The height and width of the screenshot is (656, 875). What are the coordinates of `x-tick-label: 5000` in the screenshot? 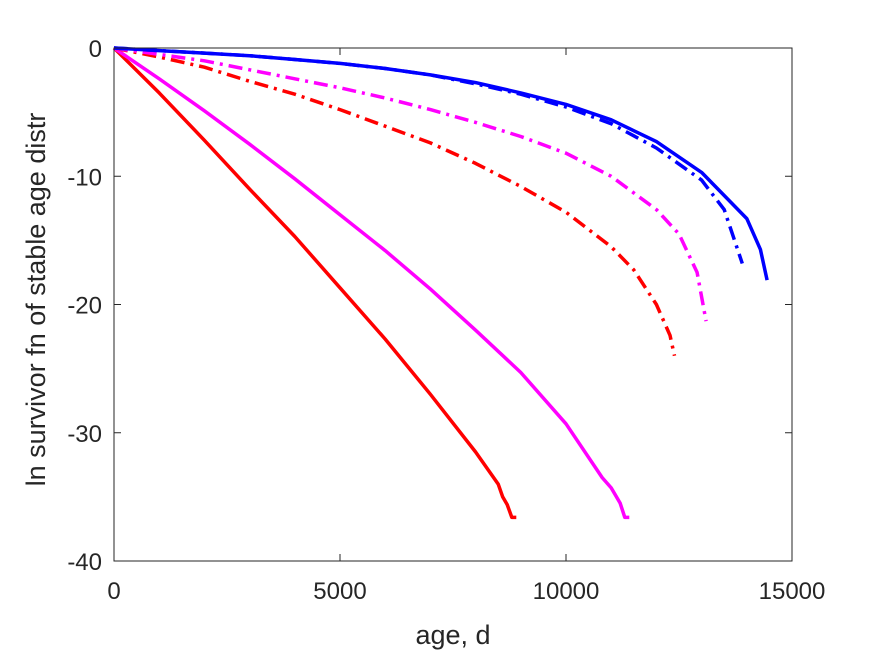 It's located at (339, 591).